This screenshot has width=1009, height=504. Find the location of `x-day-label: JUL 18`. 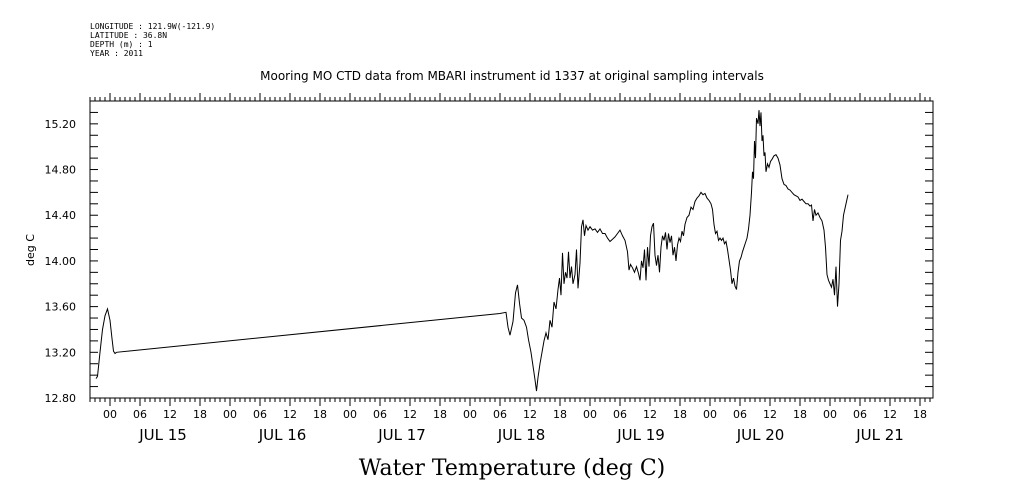

x-day-label: JUL 18 is located at coordinates (521, 435).